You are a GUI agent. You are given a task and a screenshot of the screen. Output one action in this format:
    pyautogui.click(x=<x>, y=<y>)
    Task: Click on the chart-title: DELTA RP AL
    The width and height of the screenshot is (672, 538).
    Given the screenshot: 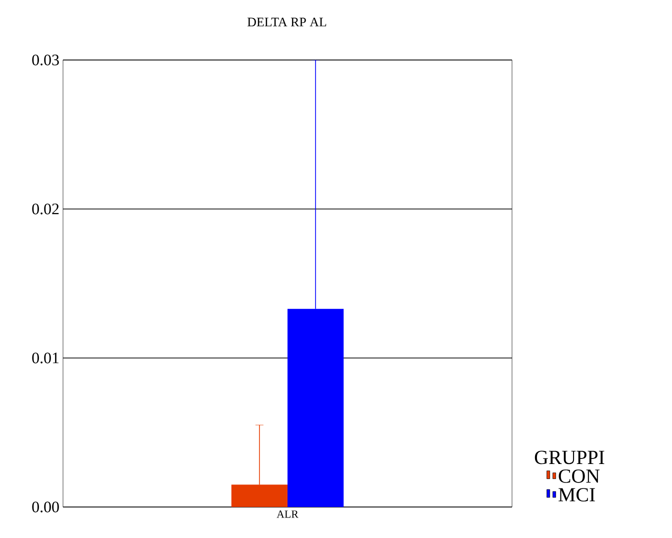 What is the action you would take?
    pyautogui.click(x=286, y=22)
    